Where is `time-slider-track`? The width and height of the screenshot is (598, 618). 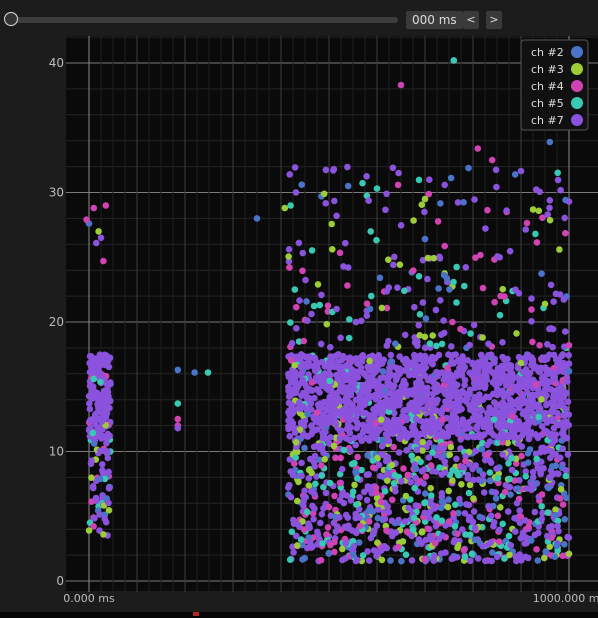 time-slider-track is located at coordinates (206, 20).